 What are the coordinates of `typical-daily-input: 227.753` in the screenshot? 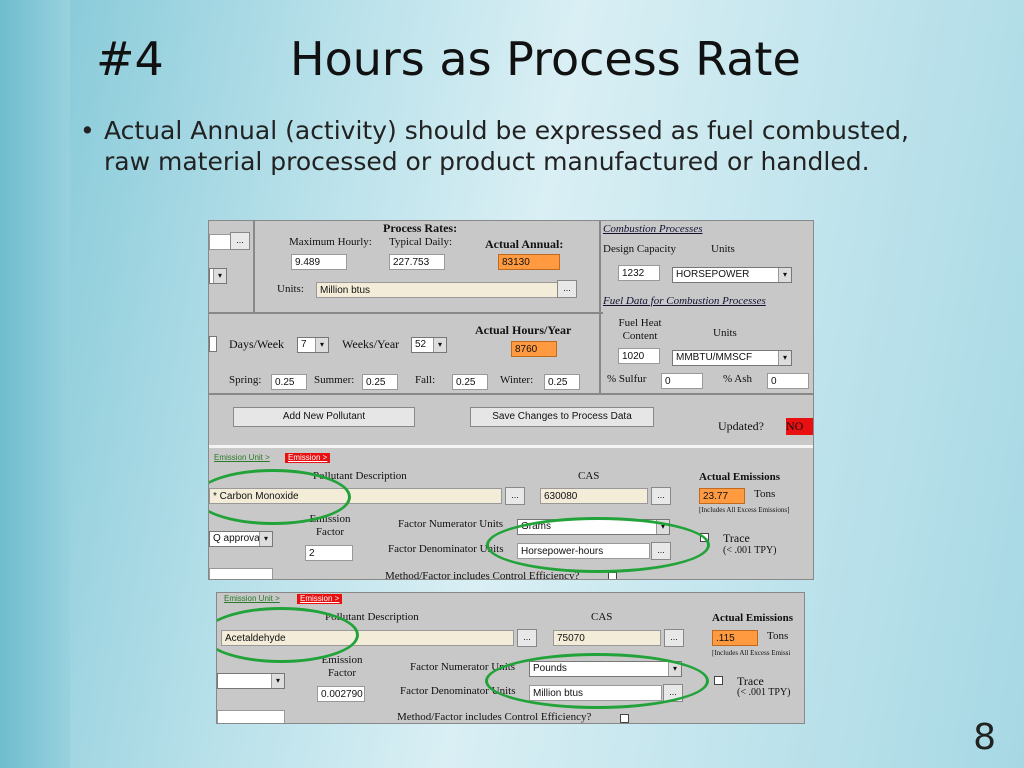 It's located at (417, 262).